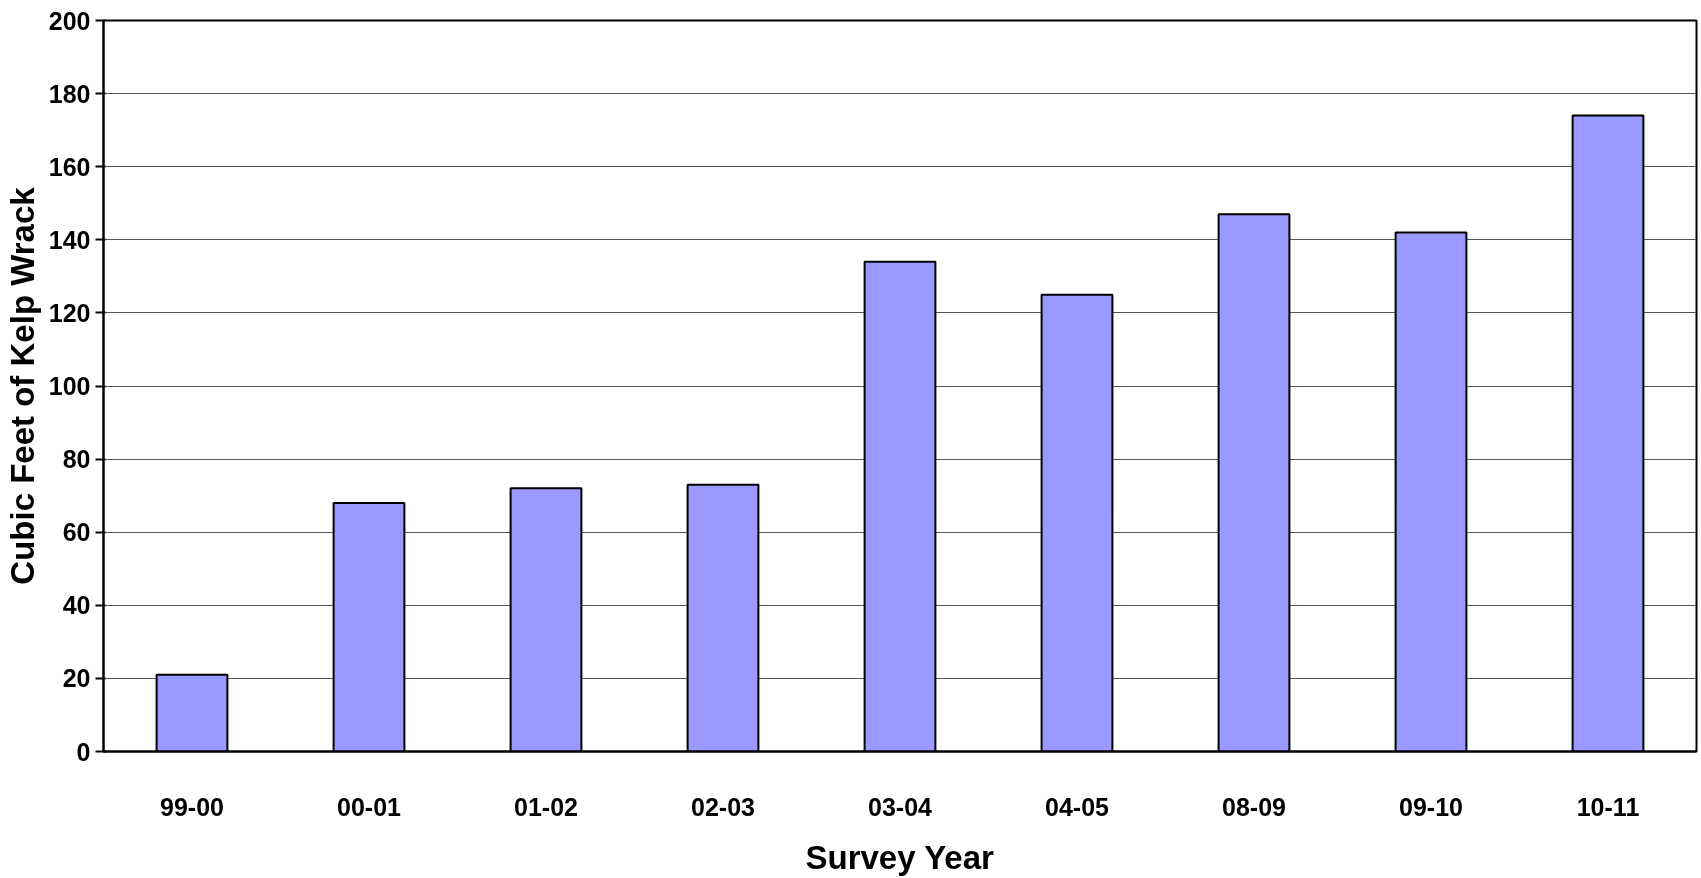 The height and width of the screenshot is (878, 1701). Describe the element at coordinates (1608, 806) in the screenshot. I see `x-tick-label: 10-11` at that location.